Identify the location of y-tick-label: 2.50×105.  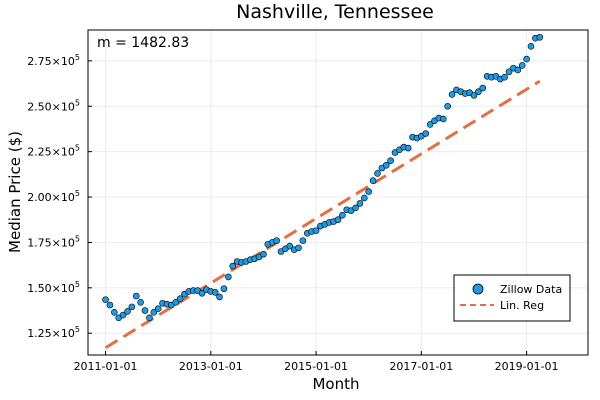
(53, 105).